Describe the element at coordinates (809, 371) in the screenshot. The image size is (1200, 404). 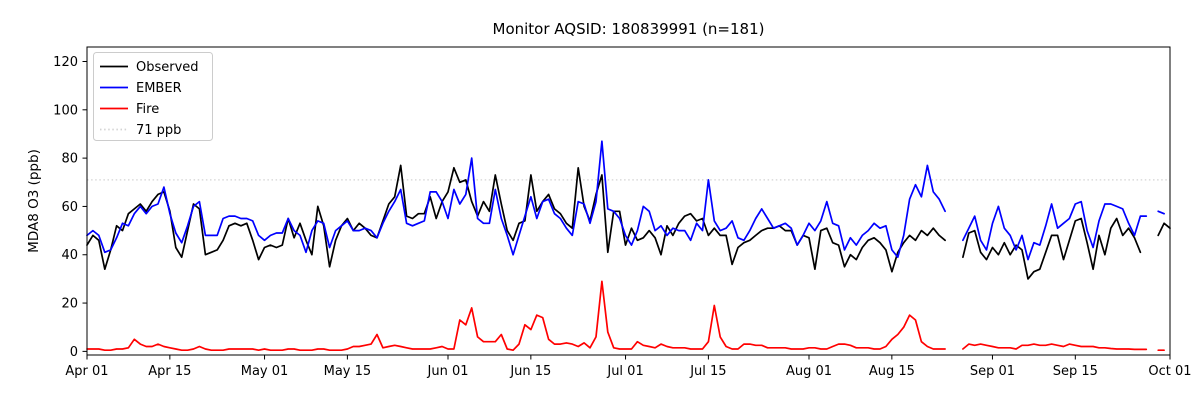
I see `x-tick-label: Aug 01` at that location.